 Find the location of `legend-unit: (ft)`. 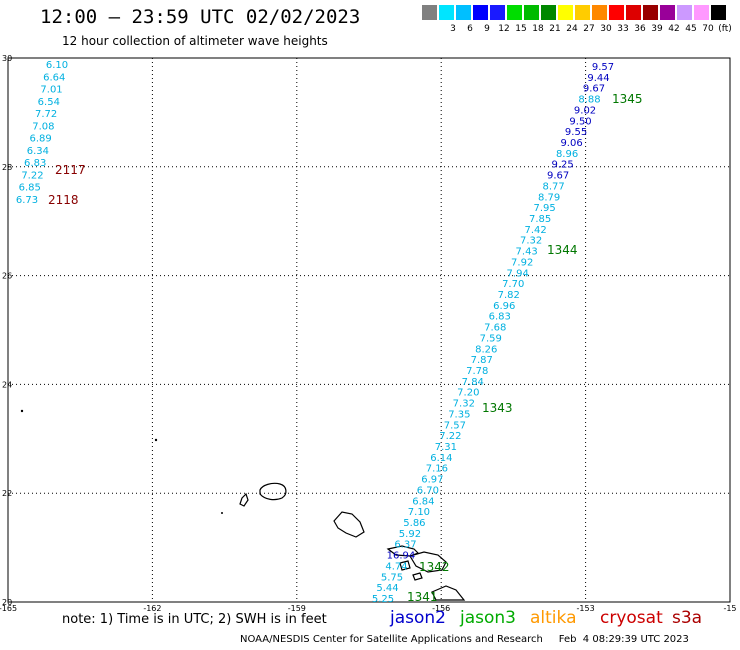

legend-unit: (ft) is located at coordinates (725, 29).